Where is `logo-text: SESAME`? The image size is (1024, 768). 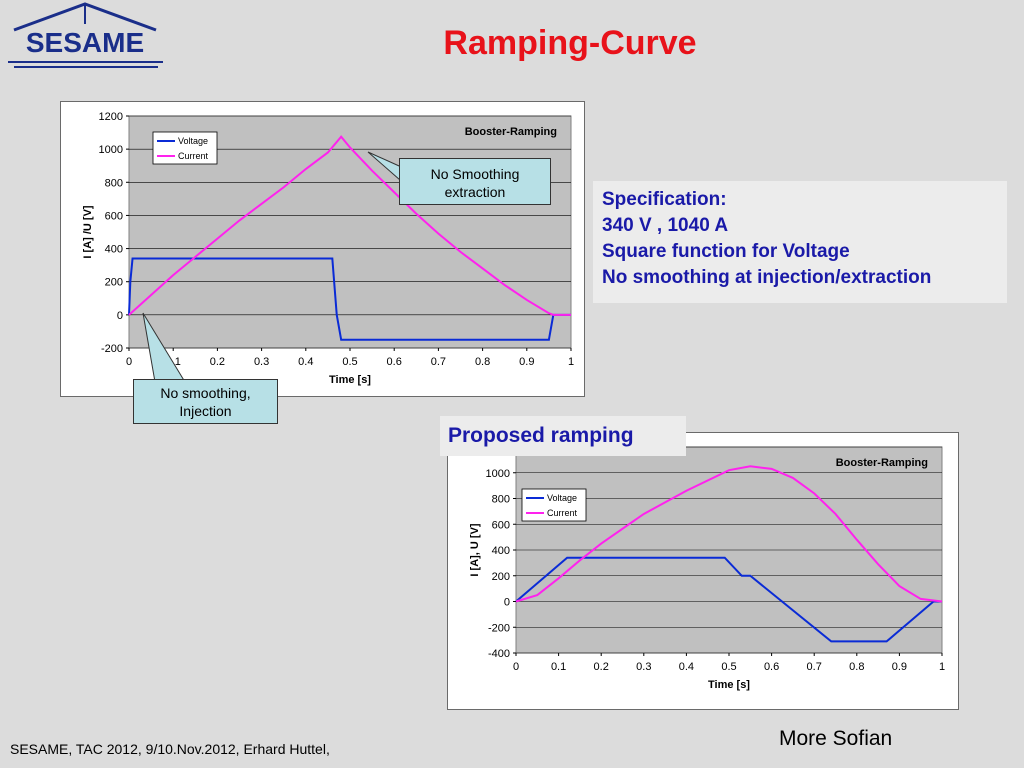
logo-text: SESAME is located at coordinates (85, 42).